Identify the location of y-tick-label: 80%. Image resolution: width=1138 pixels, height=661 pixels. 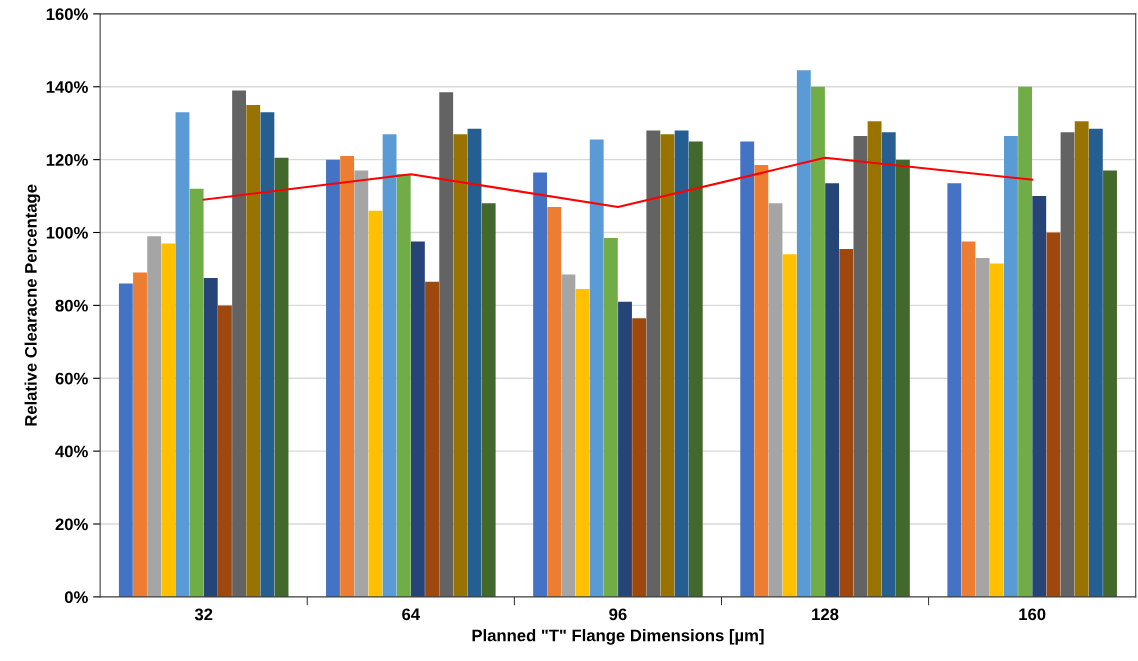
(71, 305).